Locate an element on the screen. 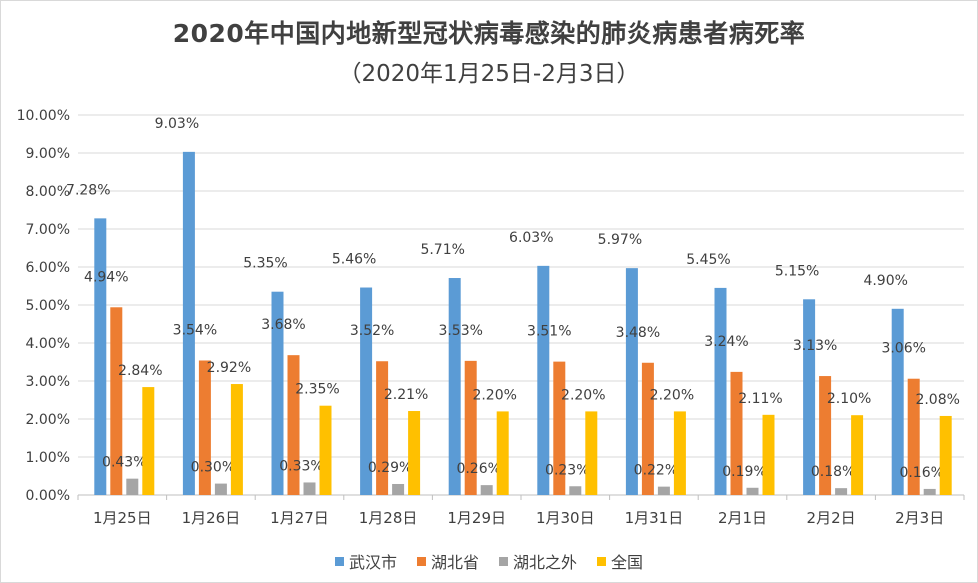 This screenshot has height=583, width=978. x-tick-label: 1月28日 is located at coordinates (388, 518).